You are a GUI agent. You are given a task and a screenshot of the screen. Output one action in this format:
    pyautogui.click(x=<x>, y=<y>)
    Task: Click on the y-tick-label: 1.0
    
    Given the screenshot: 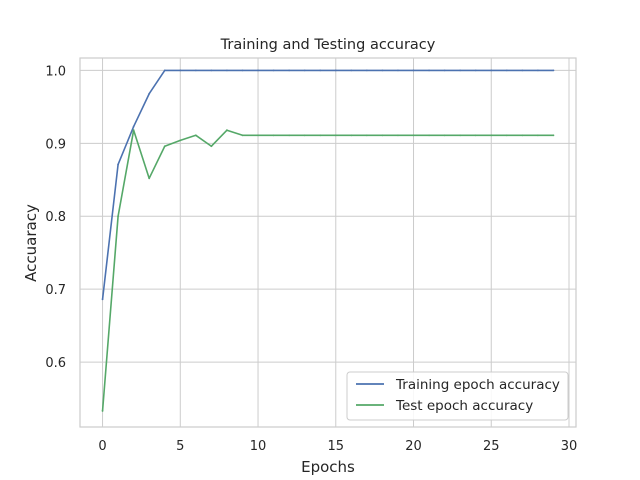 What is the action you would take?
    pyautogui.click(x=55, y=71)
    